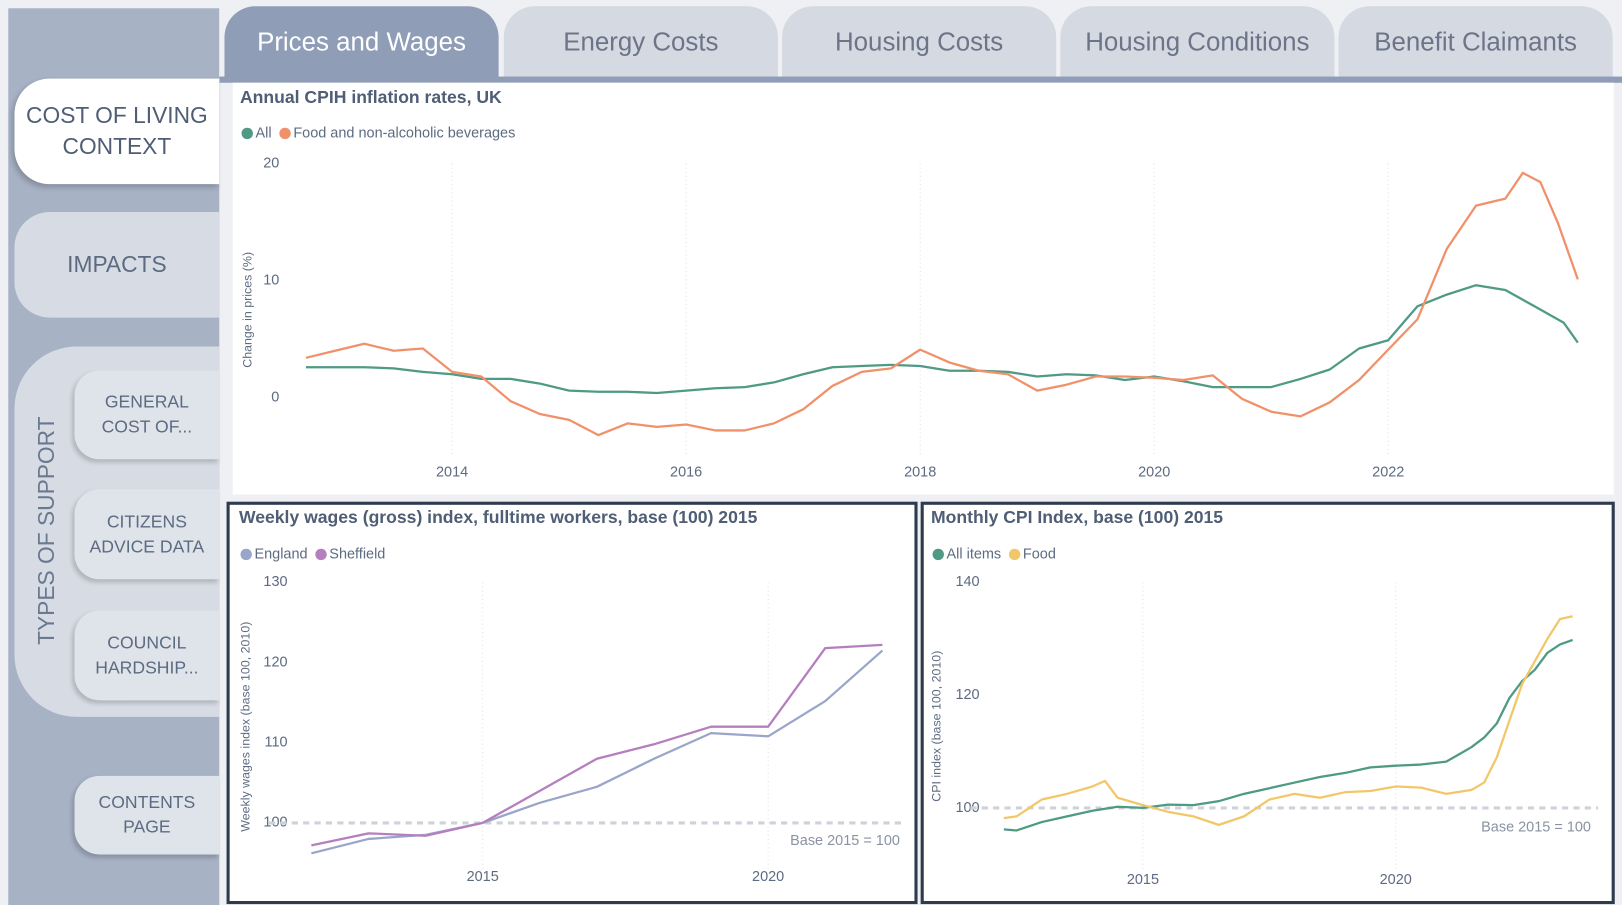 The image size is (1622, 905). Describe the element at coordinates (1197, 42) in the screenshot. I see `tab: Housing Conditions` at that location.